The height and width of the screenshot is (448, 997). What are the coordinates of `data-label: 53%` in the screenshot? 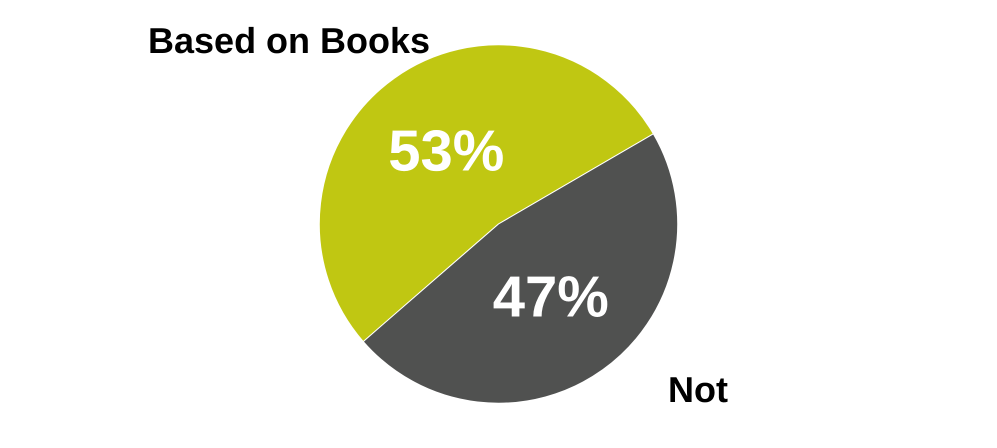 It's located at (446, 151).